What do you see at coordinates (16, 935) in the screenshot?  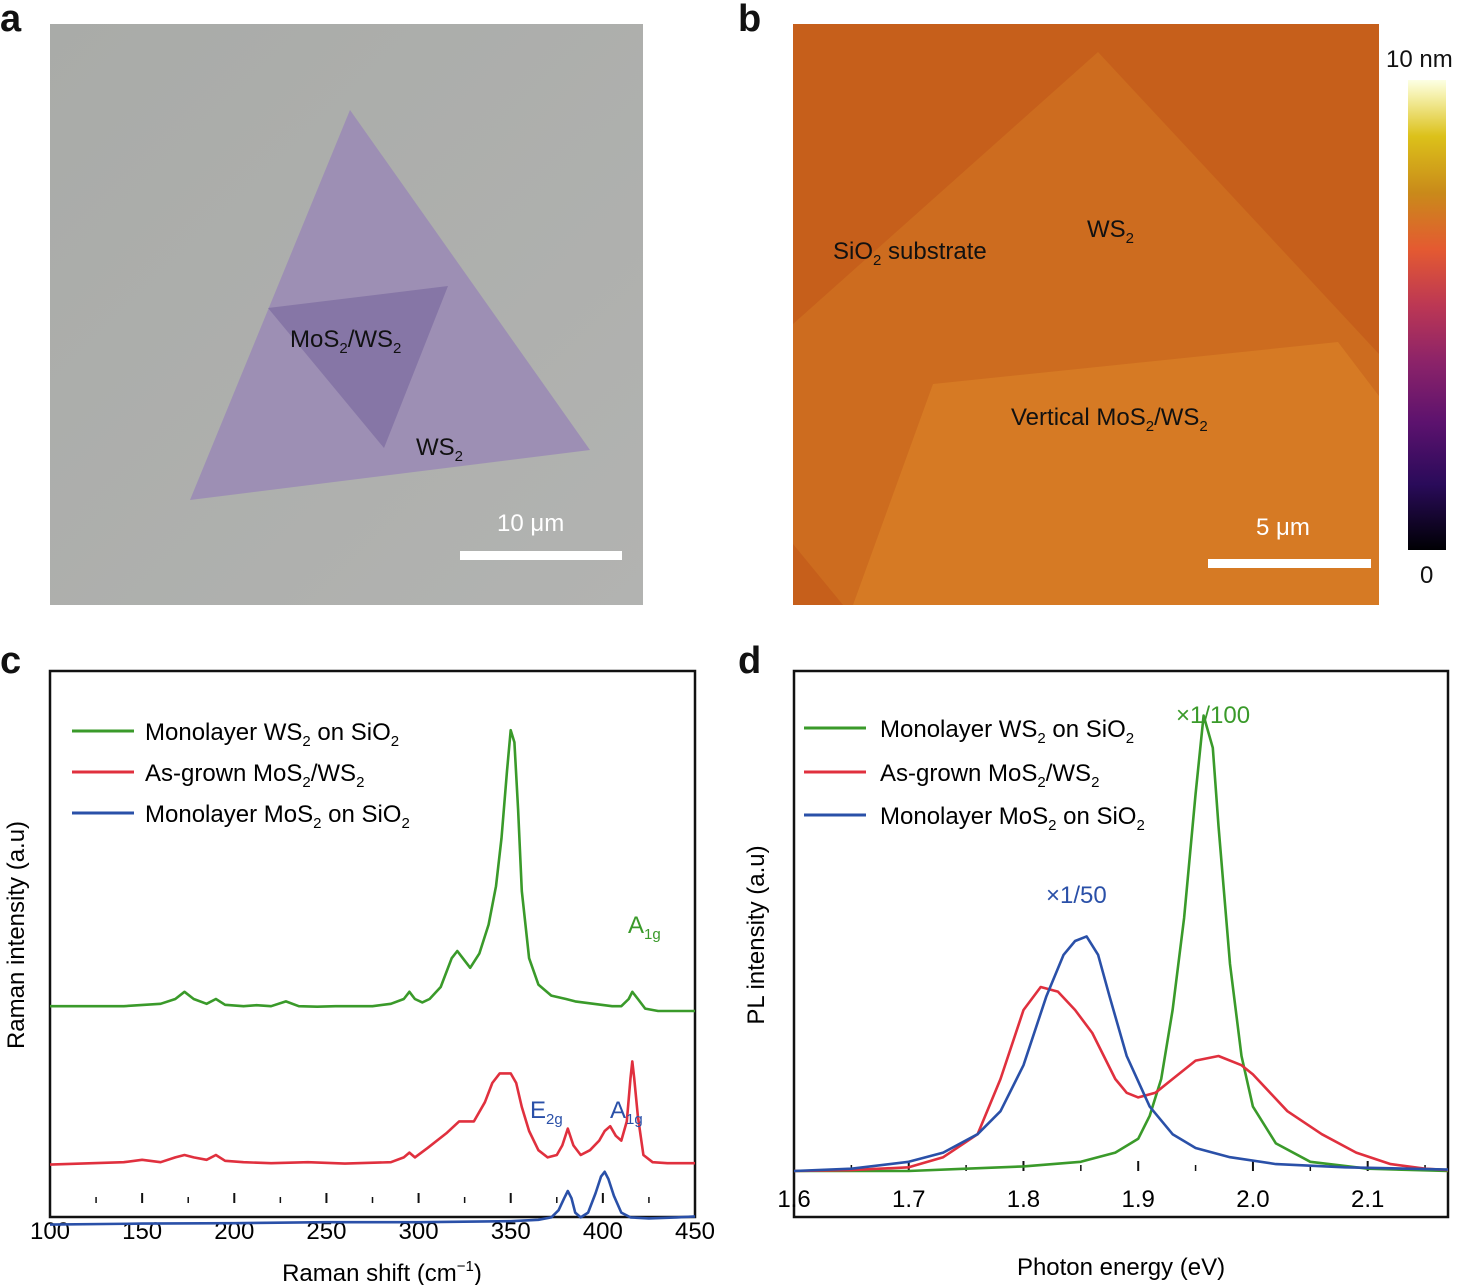 I see `raman-ylabel: Raman intensity (a.u)` at bounding box center [16, 935].